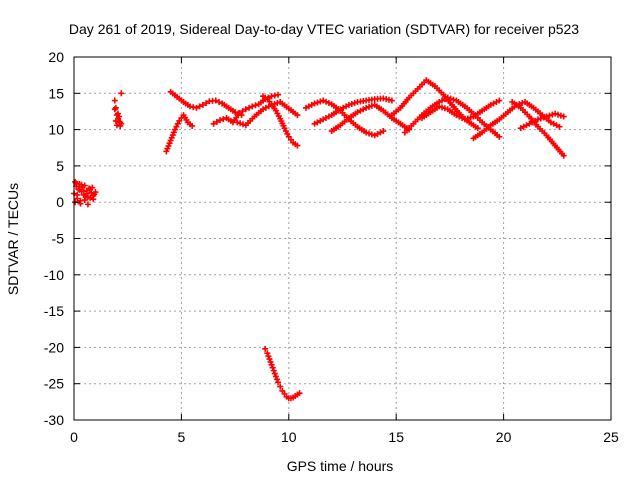 The image size is (640, 480). I want to click on y-axis-label: SDTVAR / TECUs, so click(13, 239).